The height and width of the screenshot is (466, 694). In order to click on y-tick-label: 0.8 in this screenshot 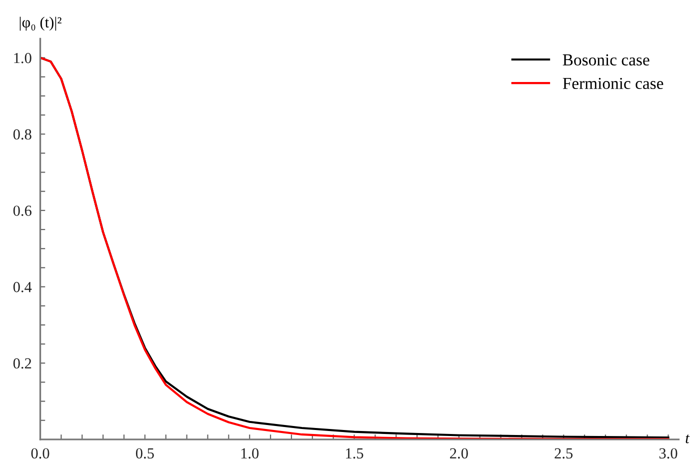, I will do `click(22, 134)`.